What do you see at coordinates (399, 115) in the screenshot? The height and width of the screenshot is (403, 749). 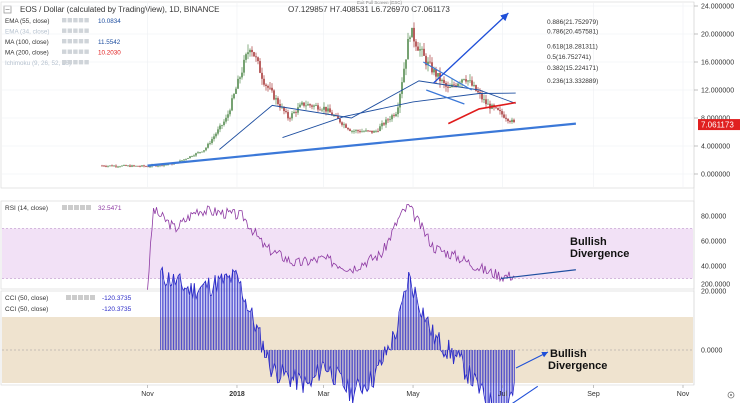 I see `ma100-line` at bounding box center [399, 115].